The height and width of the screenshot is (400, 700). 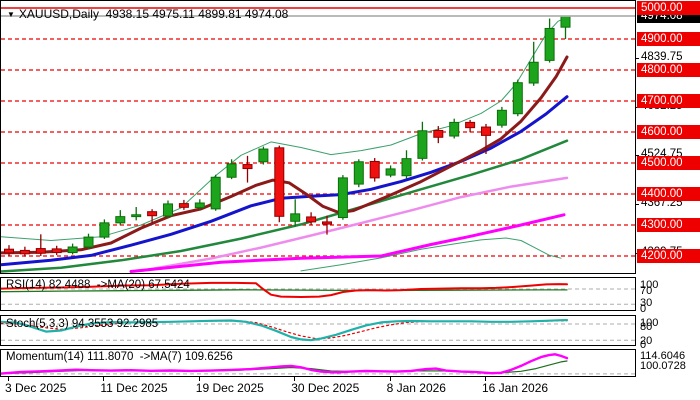 What do you see at coordinates (668, 256) in the screenshot?
I see `price-level-badge: 4200.00` at bounding box center [668, 256].